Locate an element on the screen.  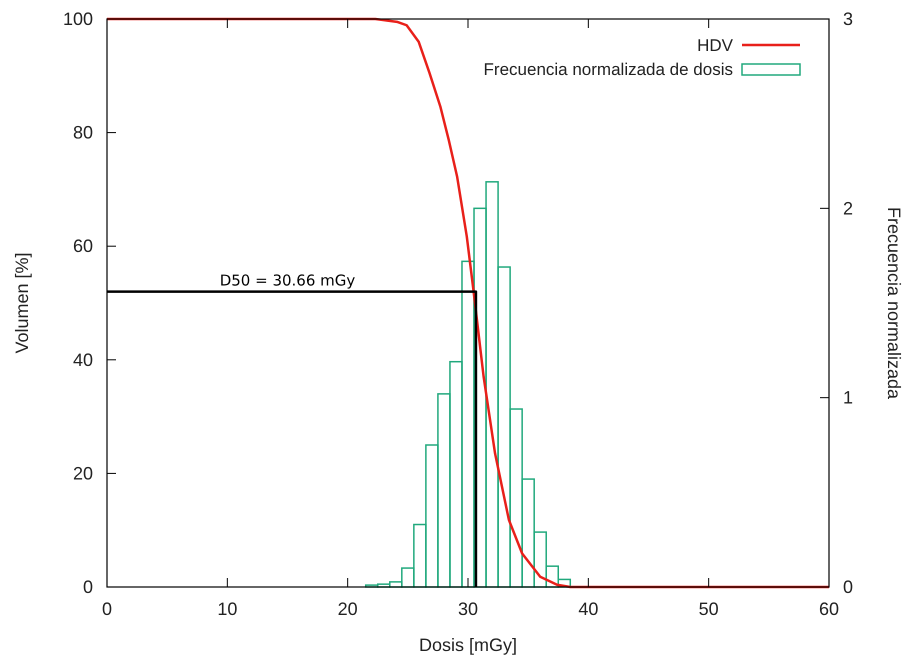
y2-tick-label: 1 is located at coordinates (848, 398).